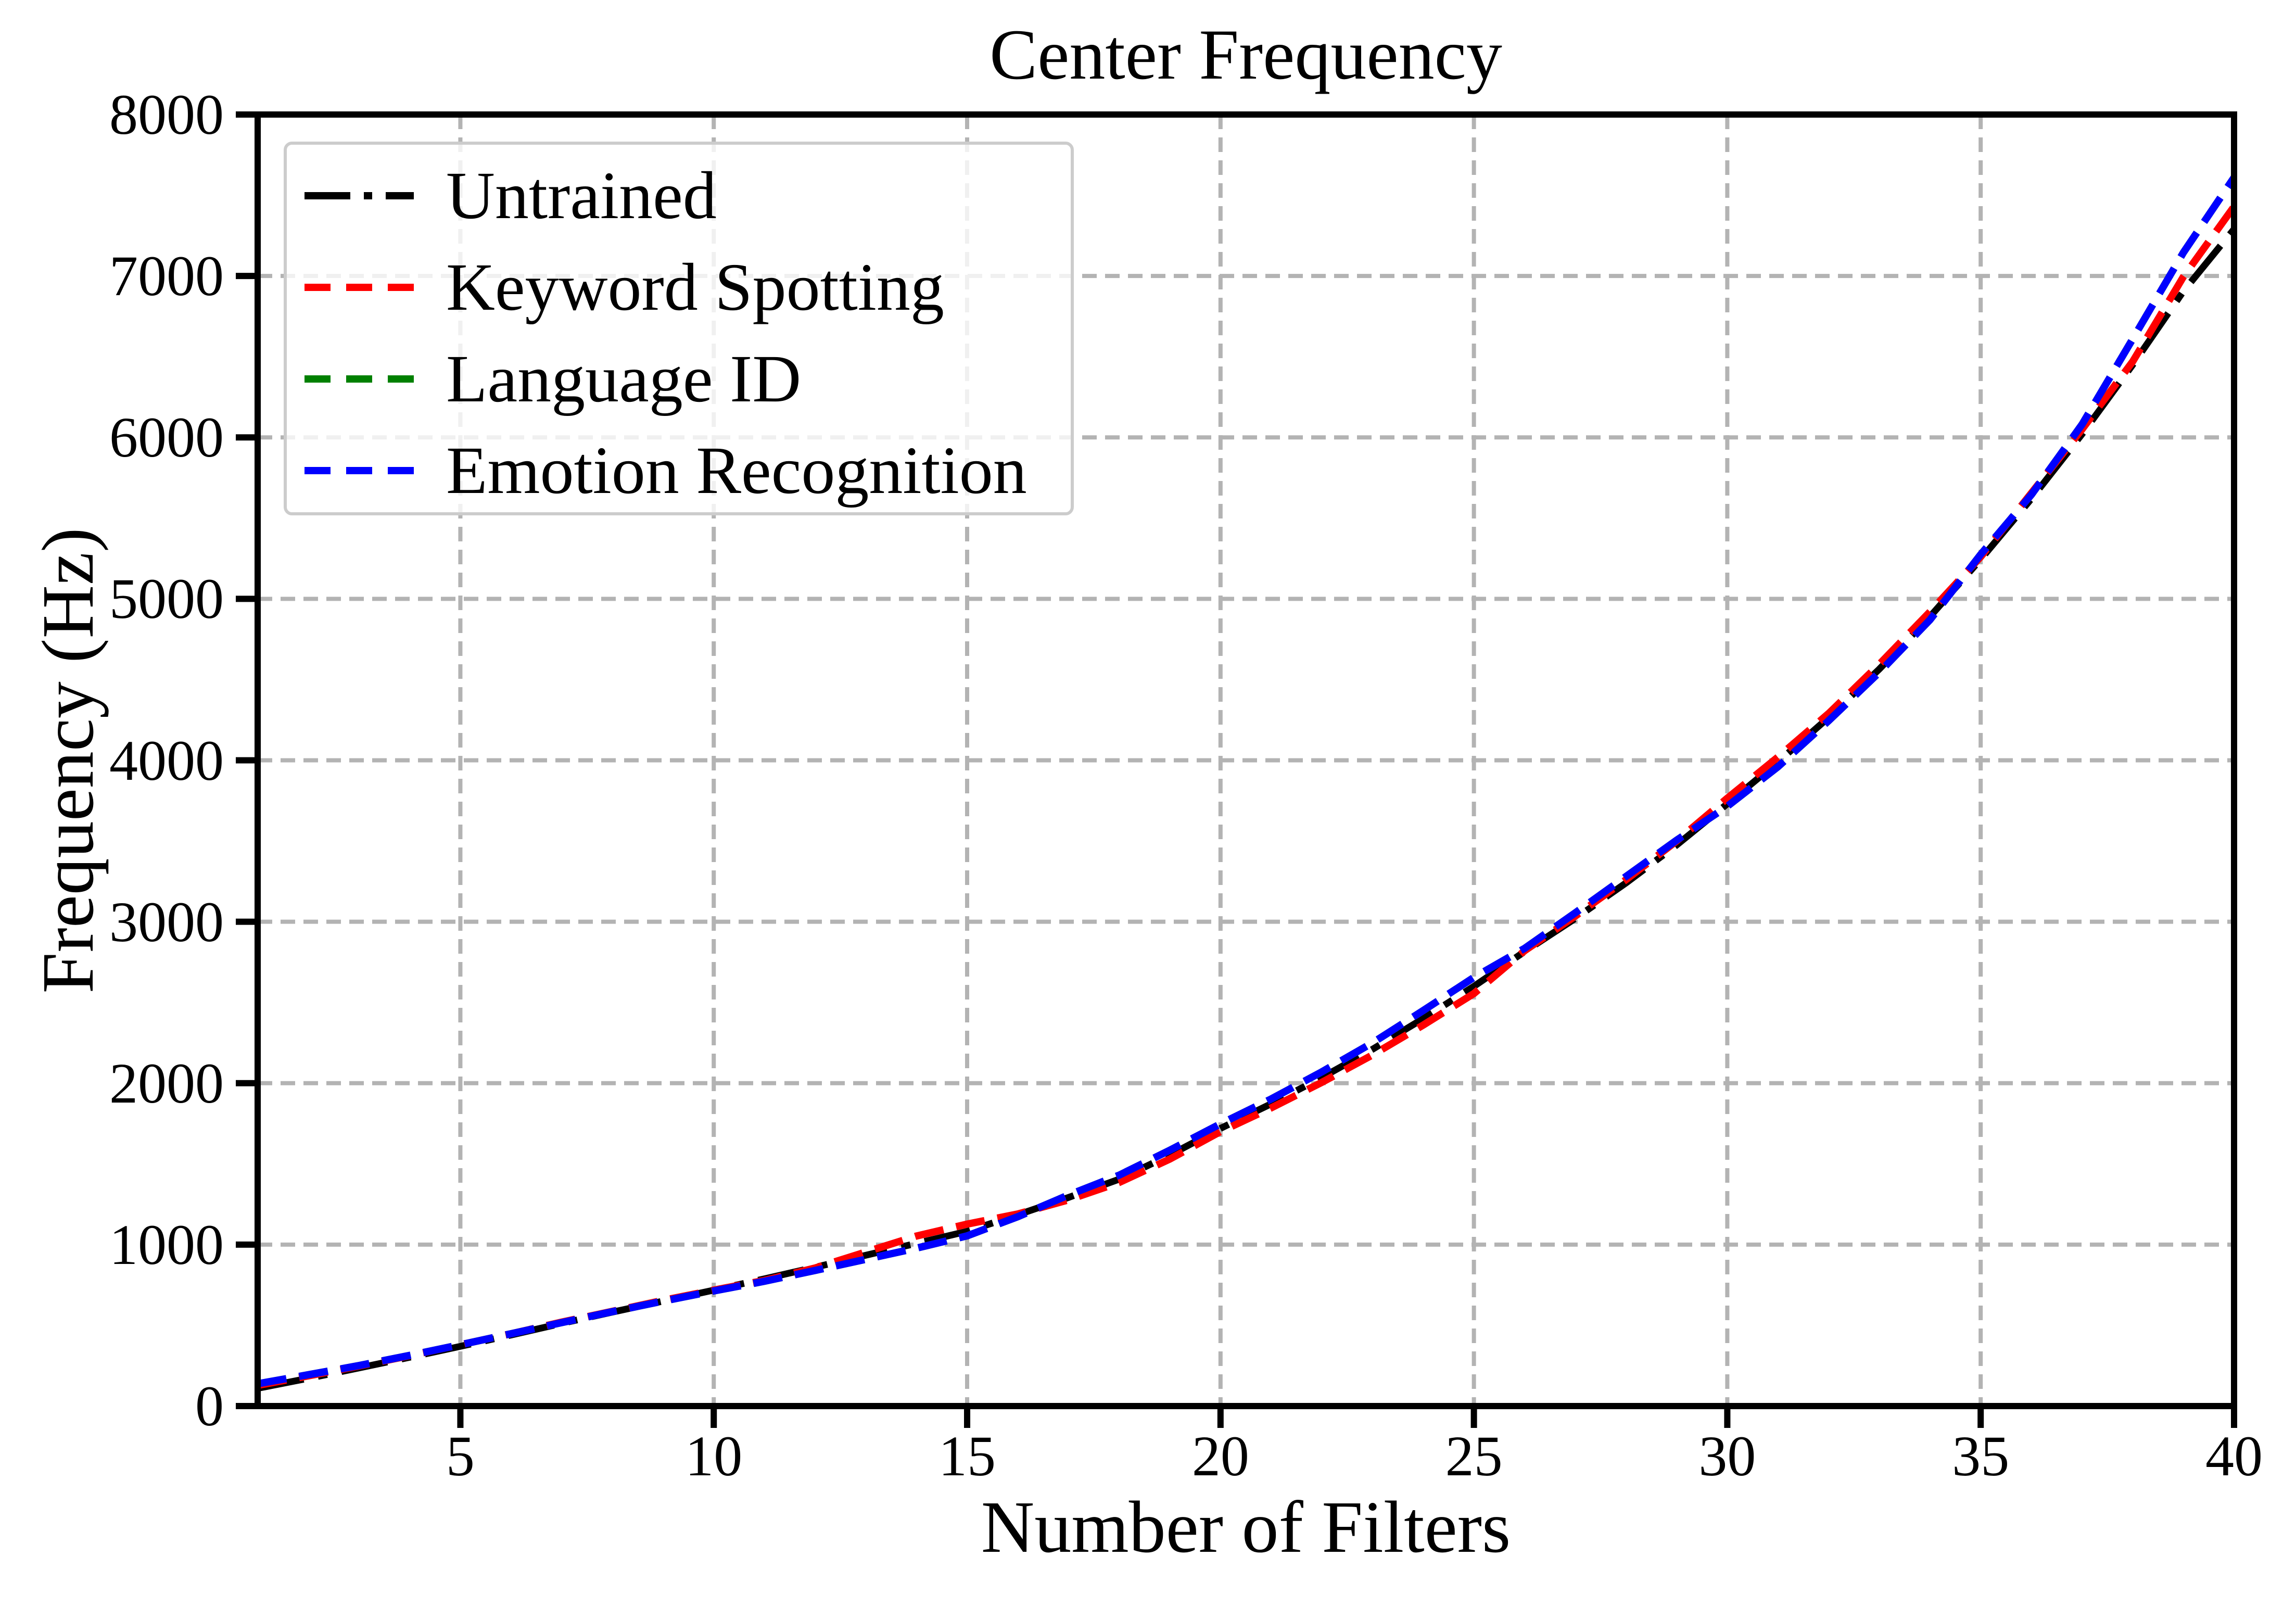  Describe the element at coordinates (359, 470) in the screenshot. I see `legend-line-emotion-recognition-icon` at that location.